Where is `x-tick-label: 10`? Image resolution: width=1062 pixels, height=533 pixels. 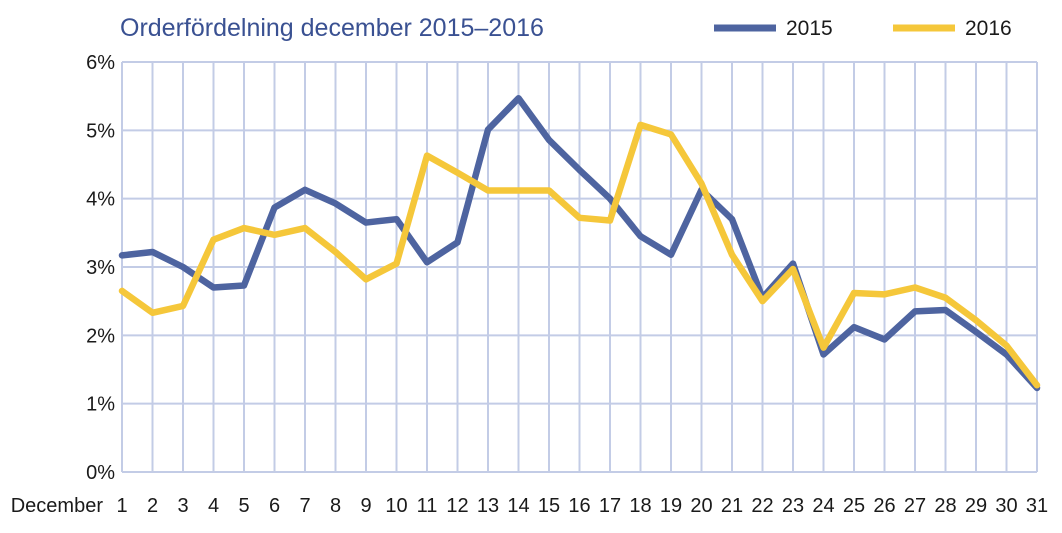 x-tick-label: 10 is located at coordinates (396, 506).